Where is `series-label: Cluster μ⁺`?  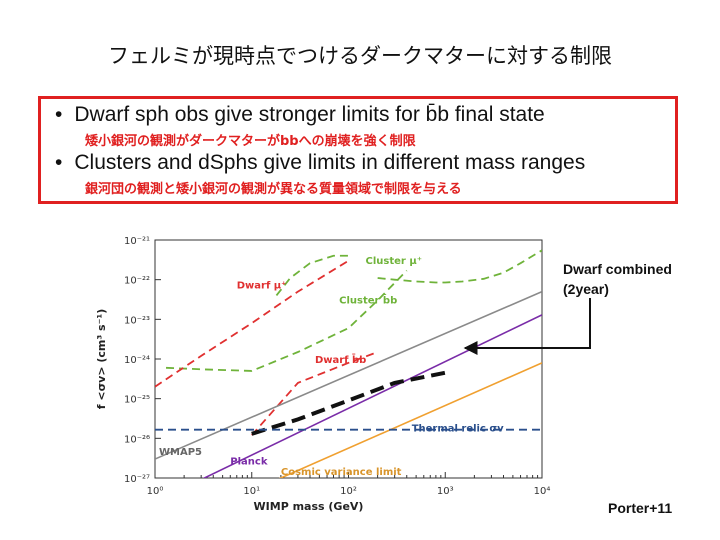 series-label: Cluster μ⁺ is located at coordinates (394, 261).